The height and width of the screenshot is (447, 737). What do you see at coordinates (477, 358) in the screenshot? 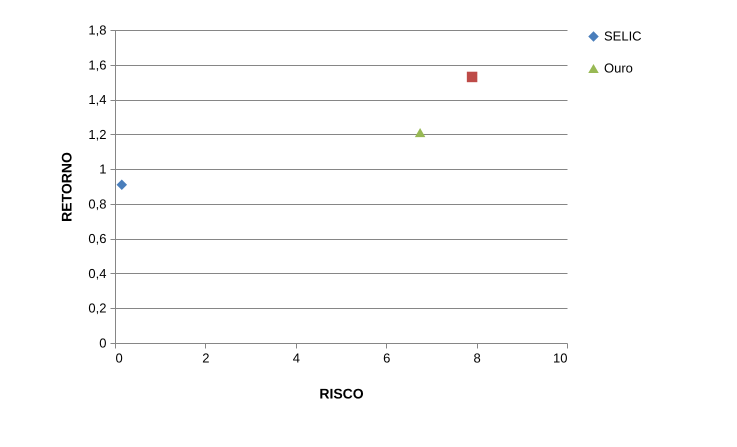
I see `x-tick-label: 8` at bounding box center [477, 358].